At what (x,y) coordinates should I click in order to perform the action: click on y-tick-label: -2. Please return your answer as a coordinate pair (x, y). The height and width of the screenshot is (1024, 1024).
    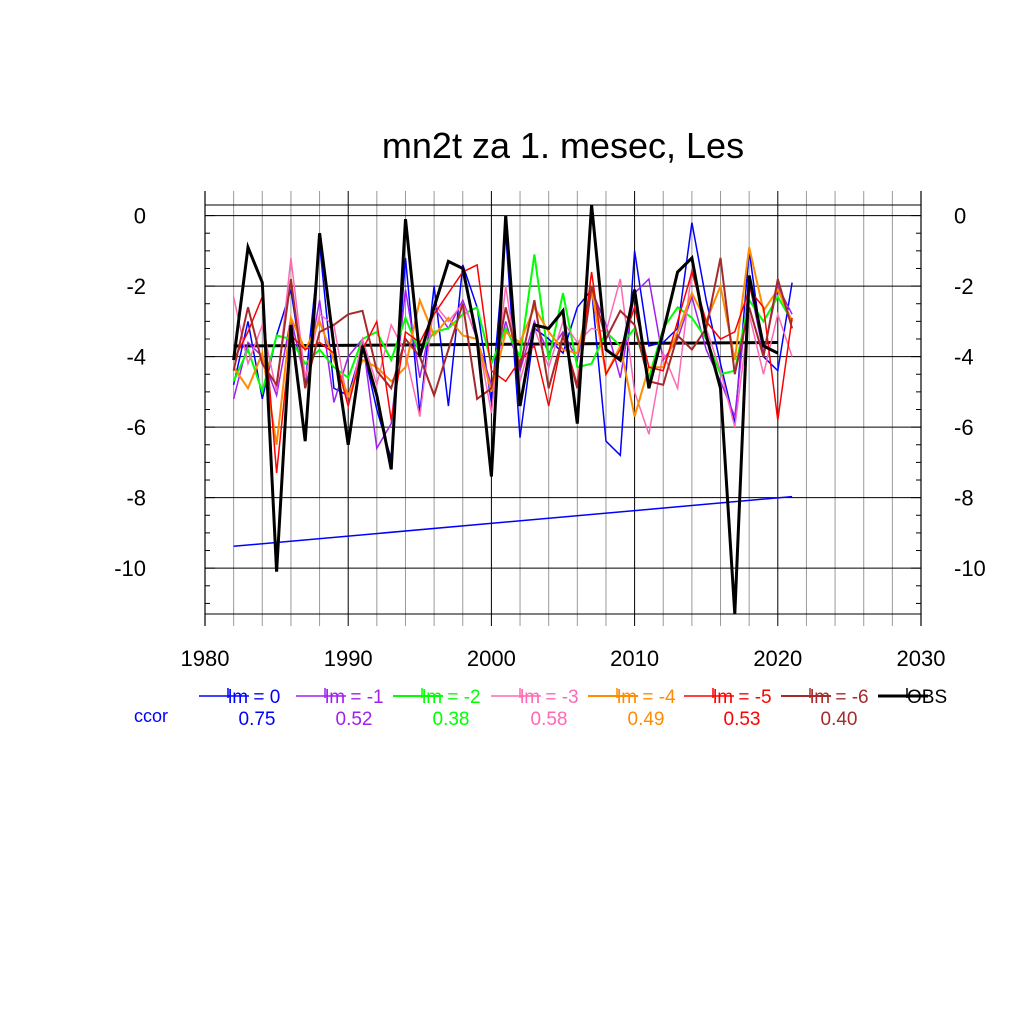
    Looking at the image, I should click on (136, 286).